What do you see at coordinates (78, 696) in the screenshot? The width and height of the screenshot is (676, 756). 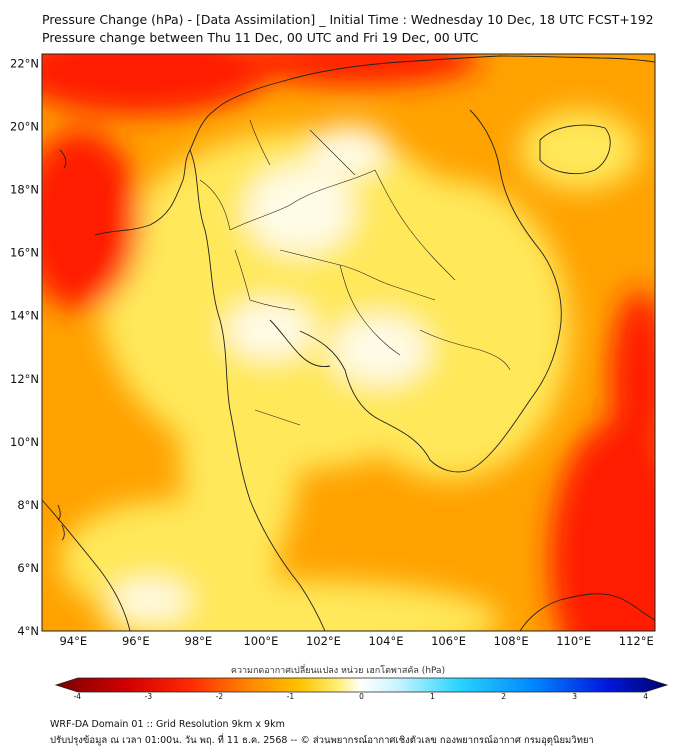 I see `colorbar-tick-label: -4` at bounding box center [78, 696].